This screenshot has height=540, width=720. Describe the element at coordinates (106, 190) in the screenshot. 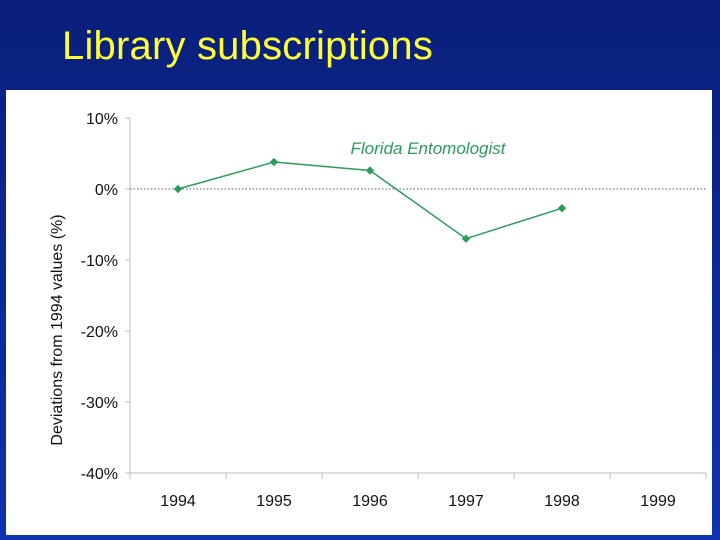

I see `y-tick-label: 0%` at that location.